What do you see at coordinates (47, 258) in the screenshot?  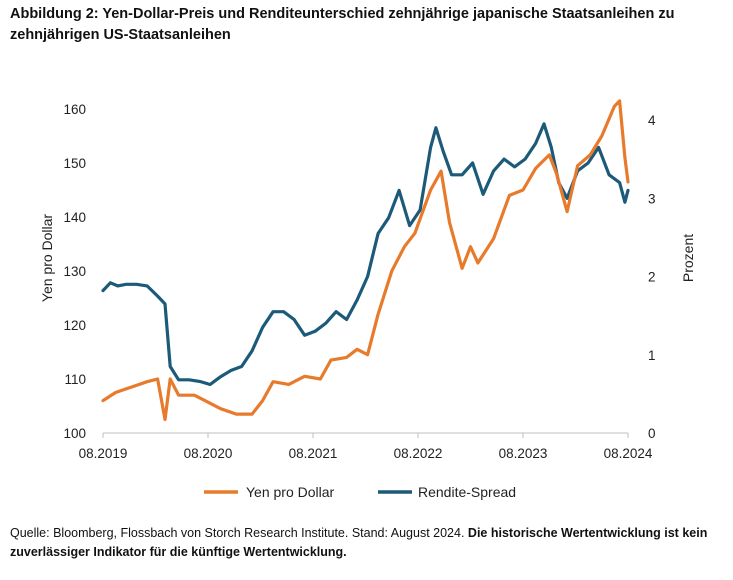 I see `y-axis-left-label: Yen pro Dollar` at bounding box center [47, 258].